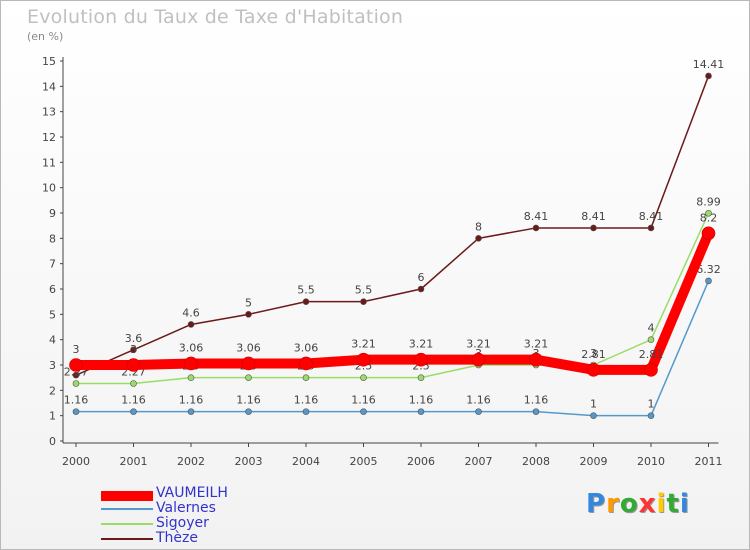 Image resolution: width=750 pixels, height=550 pixels. What do you see at coordinates (49, 162) in the screenshot?
I see `y-tick-label: 11` at bounding box center [49, 162].